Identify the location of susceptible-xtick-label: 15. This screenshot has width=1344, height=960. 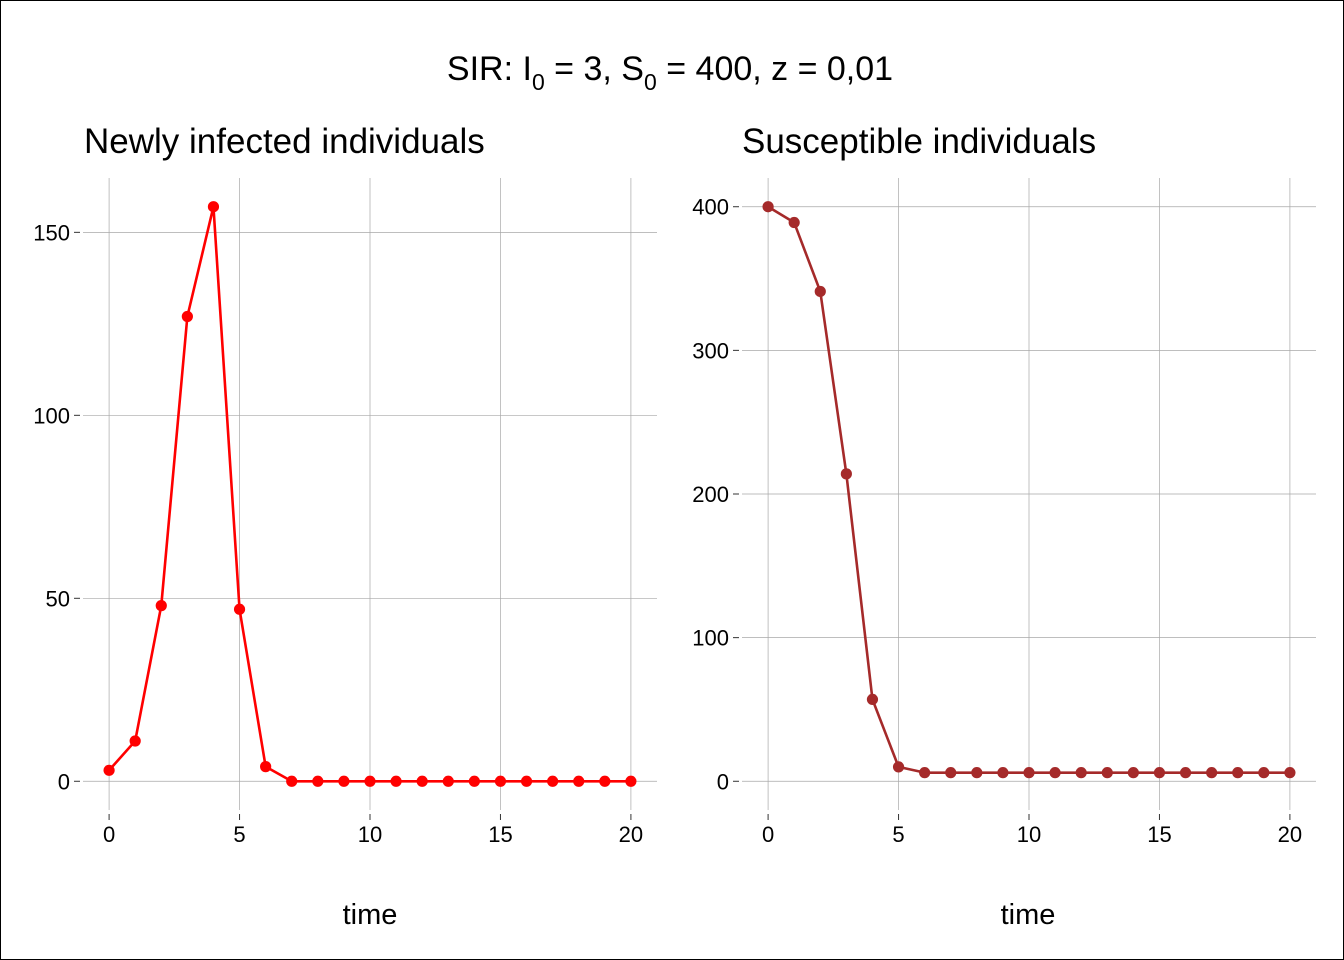
(1159, 834).